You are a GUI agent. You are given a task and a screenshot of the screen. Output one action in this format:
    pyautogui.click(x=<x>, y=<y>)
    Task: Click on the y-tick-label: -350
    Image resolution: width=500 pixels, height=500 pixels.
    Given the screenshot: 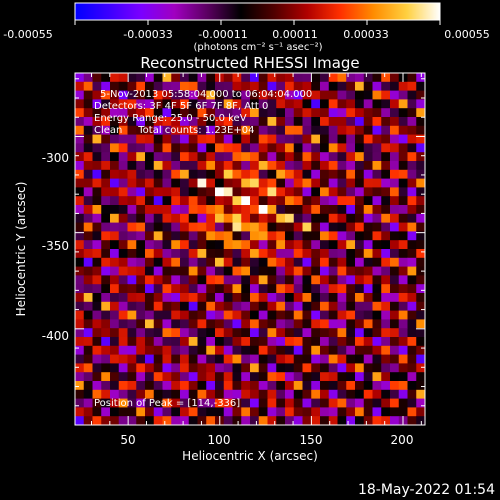 What is the action you would take?
    pyautogui.click(x=55, y=246)
    